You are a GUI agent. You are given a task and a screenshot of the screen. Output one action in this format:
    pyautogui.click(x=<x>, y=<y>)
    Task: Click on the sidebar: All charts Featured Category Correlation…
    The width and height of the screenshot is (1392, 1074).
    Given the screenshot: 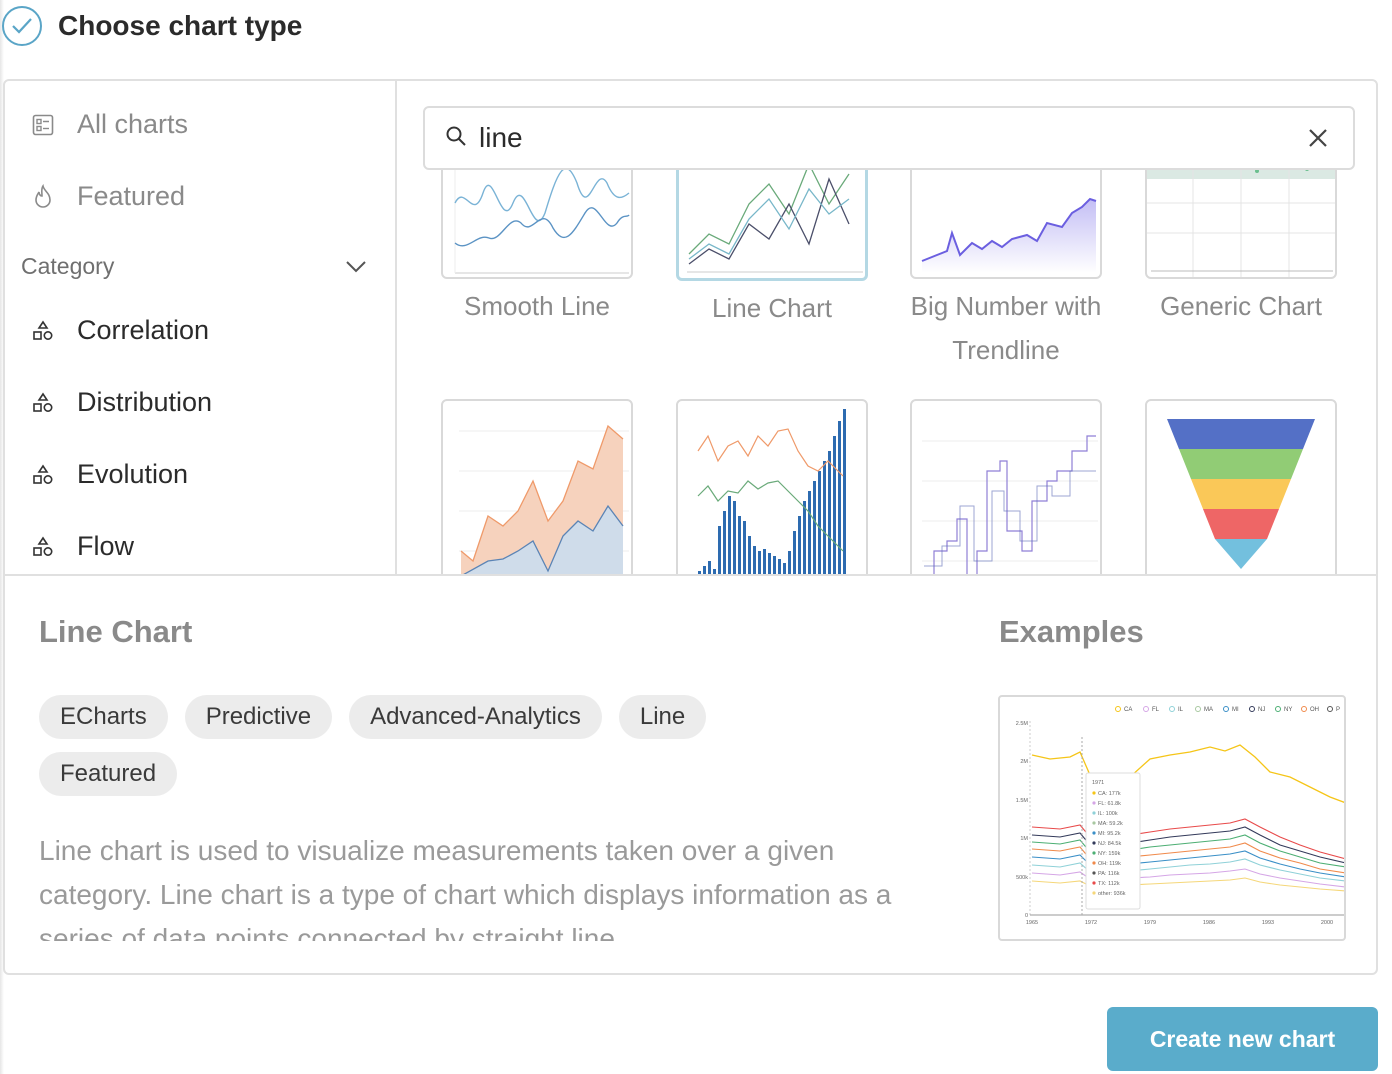 What is the action you would take?
    pyautogui.click(x=201, y=327)
    